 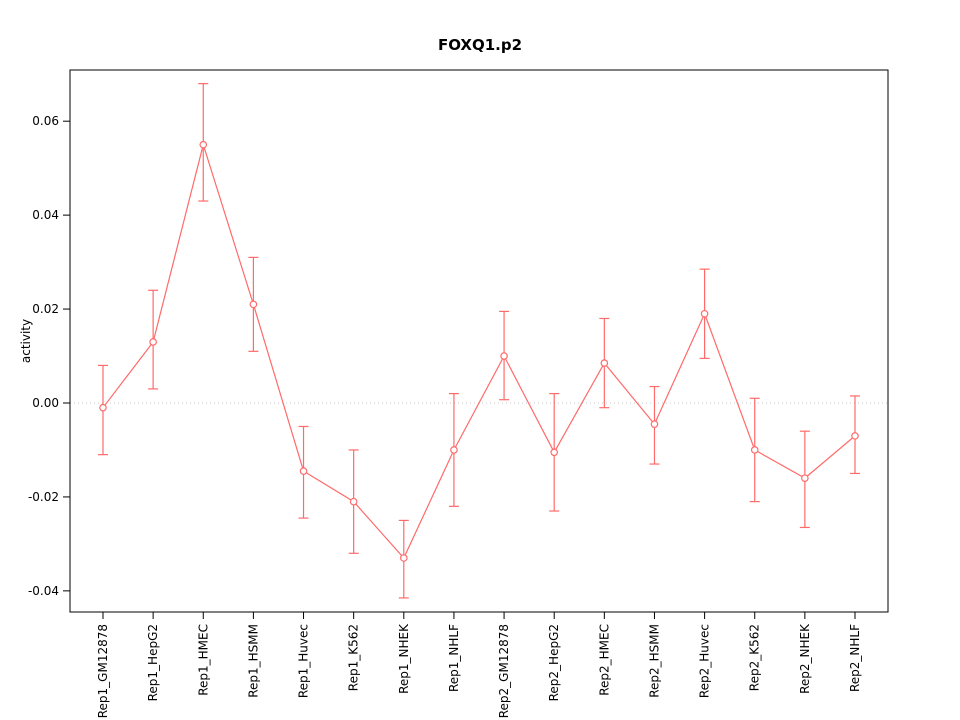 I want to click on svg-text: 0.02, so click(x=45, y=309).